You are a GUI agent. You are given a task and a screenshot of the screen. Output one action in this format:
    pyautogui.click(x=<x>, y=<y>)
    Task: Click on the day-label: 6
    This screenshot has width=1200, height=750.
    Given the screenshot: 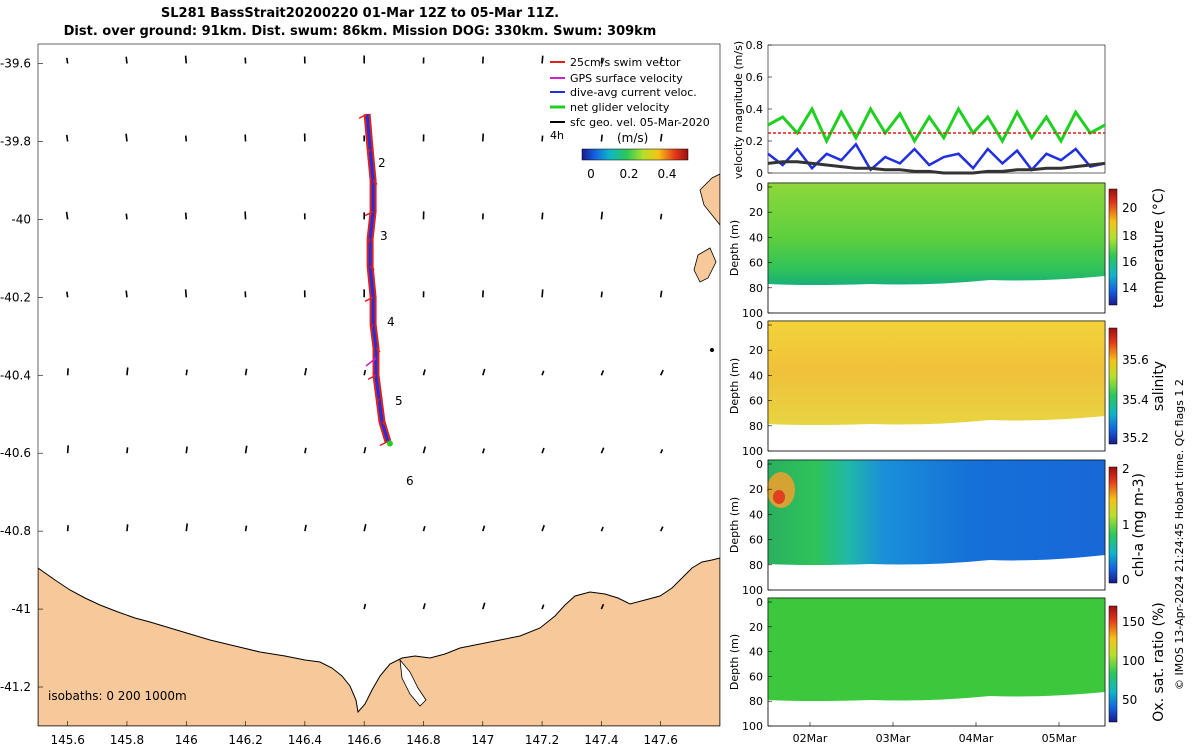 What is the action you would take?
    pyautogui.click(x=410, y=481)
    